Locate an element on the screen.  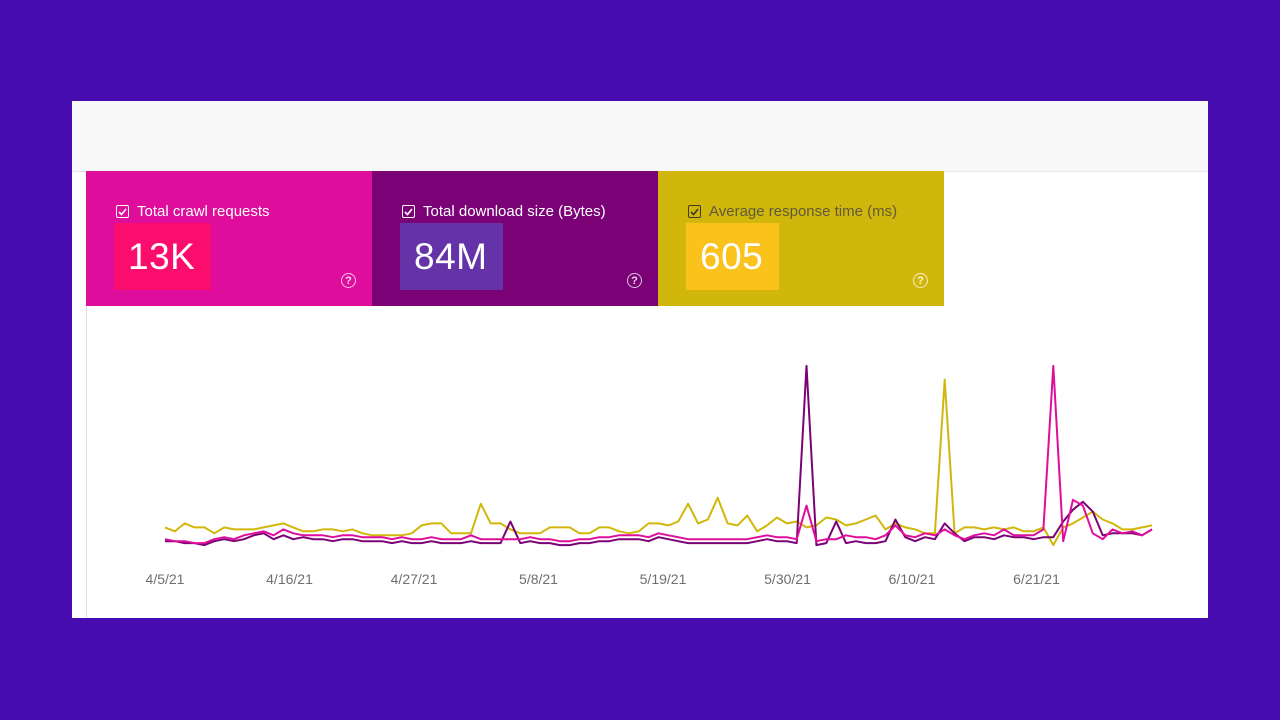
x-tick-label: 4/5/21 is located at coordinates (165, 579).